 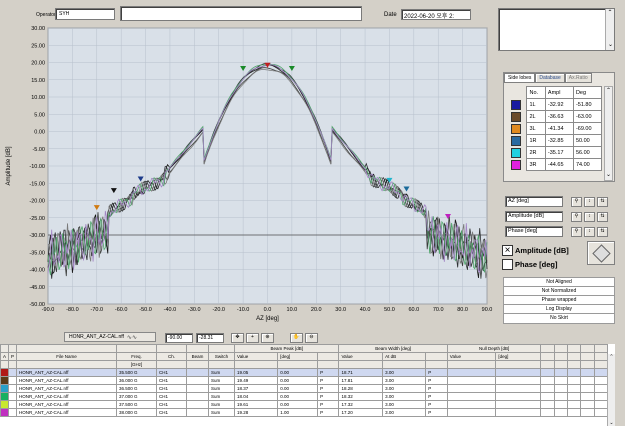 What do you see at coordinates (170, 310) in the screenshot?
I see `x-tick-label: -40.0` at bounding box center [170, 310].